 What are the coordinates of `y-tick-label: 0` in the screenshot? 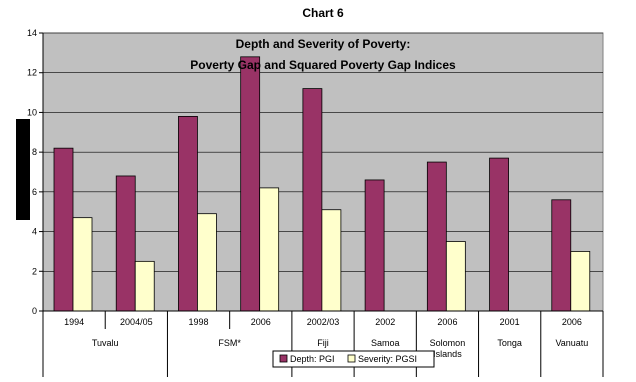 It's located at (34, 311).